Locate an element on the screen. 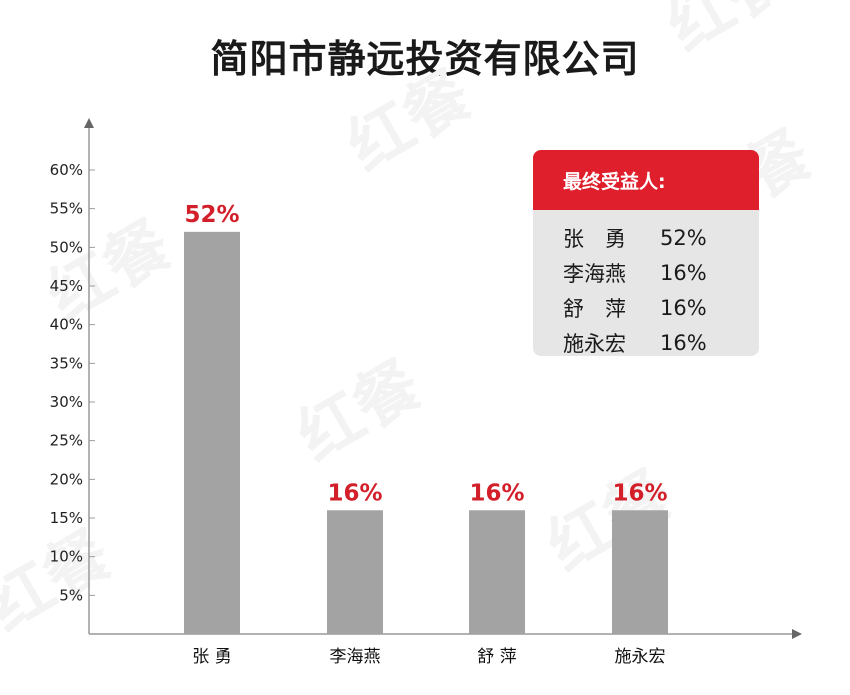 Image resolution: width=850 pixels, height=695 pixels. category-labels: 张 勇 李海燕 舒 萍 施永宏 is located at coordinates (428, 657).